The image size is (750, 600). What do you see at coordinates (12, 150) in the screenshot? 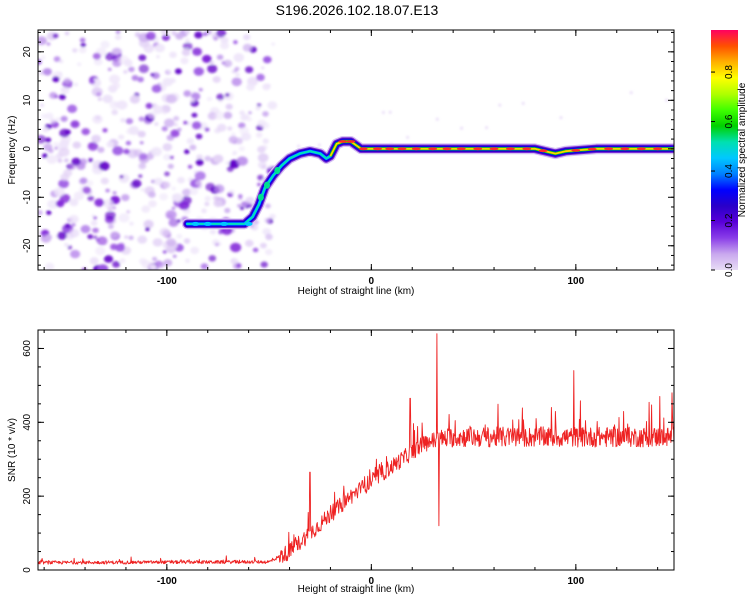
I see `spectrogram-ylabel: Frequency (Hz)` at bounding box center [12, 150].